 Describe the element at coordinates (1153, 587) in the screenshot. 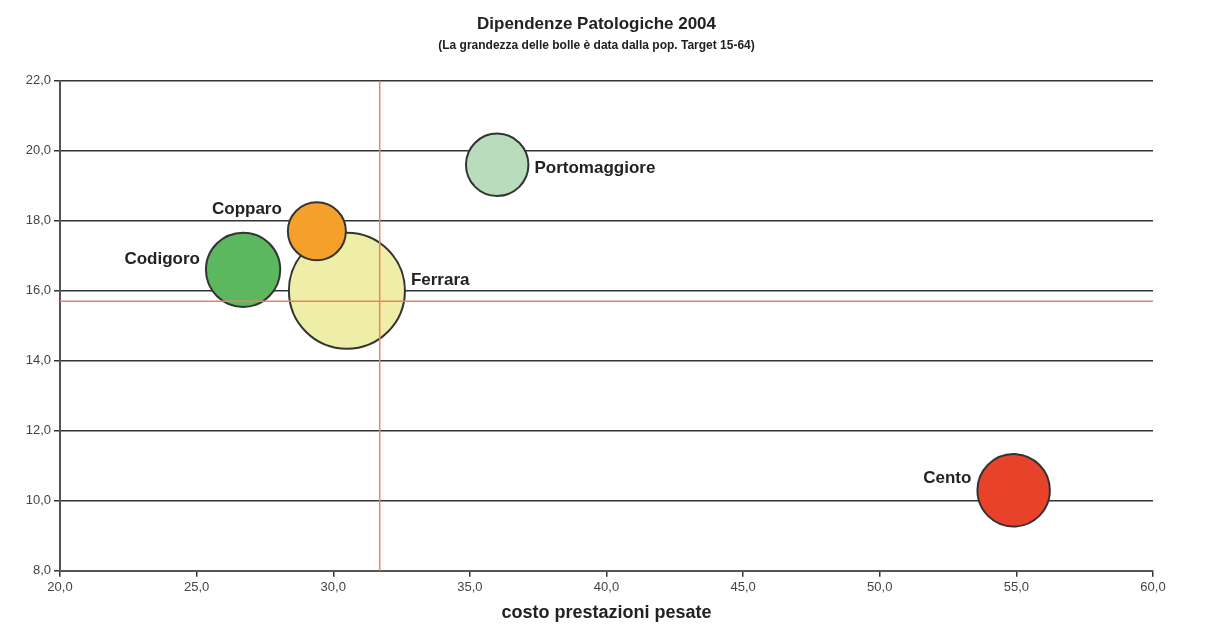

I see `x-tick-label: 60,0` at that location.